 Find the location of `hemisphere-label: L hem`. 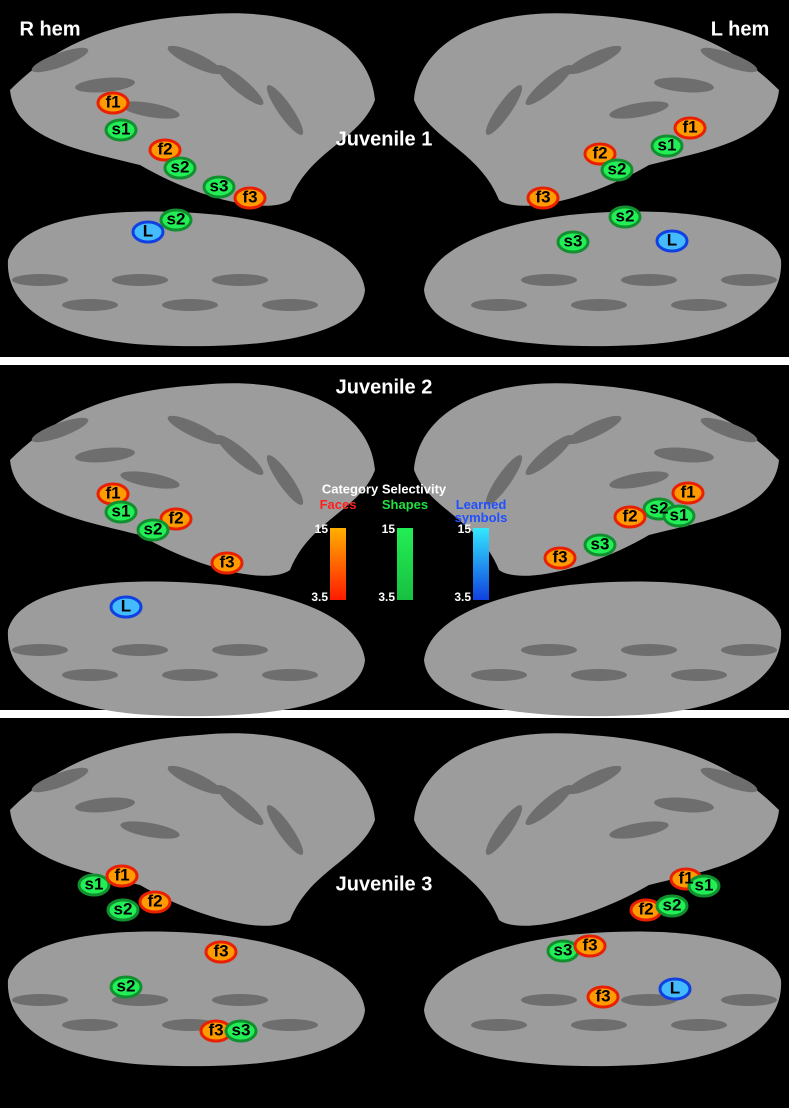

hemisphere-label: L hem is located at coordinates (740, 29).